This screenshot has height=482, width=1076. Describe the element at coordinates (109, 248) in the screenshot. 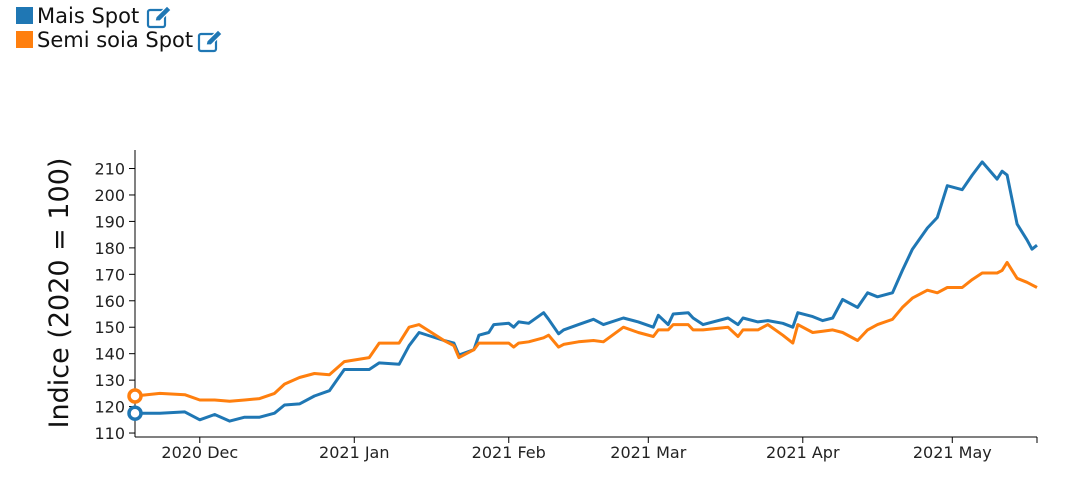

I see `y-tick-label: 180` at that location.